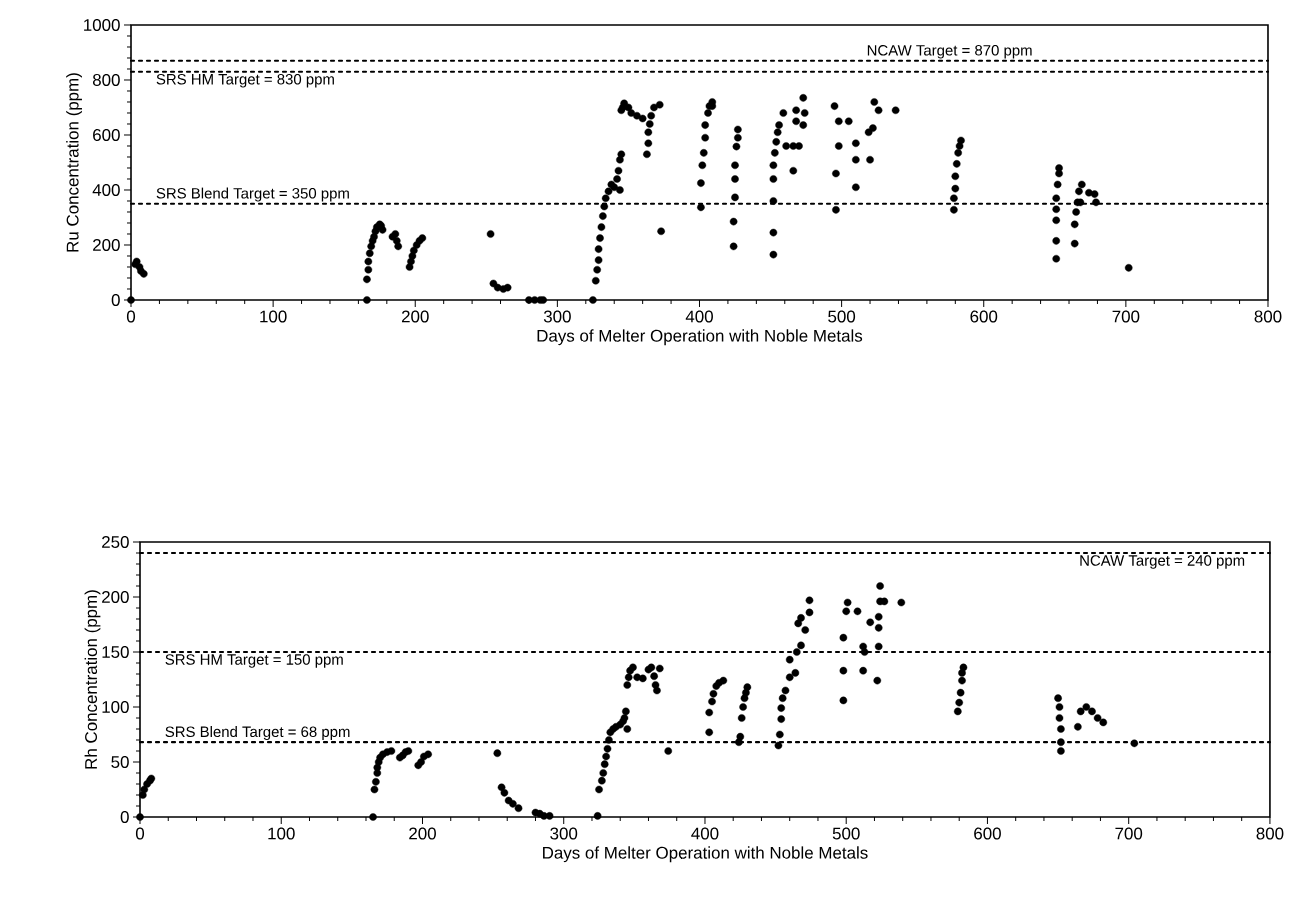 Image resolution: width=1297 pixels, height=901 pixels. What do you see at coordinates (1162, 562) in the screenshot?
I see `ref-line-label: NCAW Target = 240 ppm` at bounding box center [1162, 562].